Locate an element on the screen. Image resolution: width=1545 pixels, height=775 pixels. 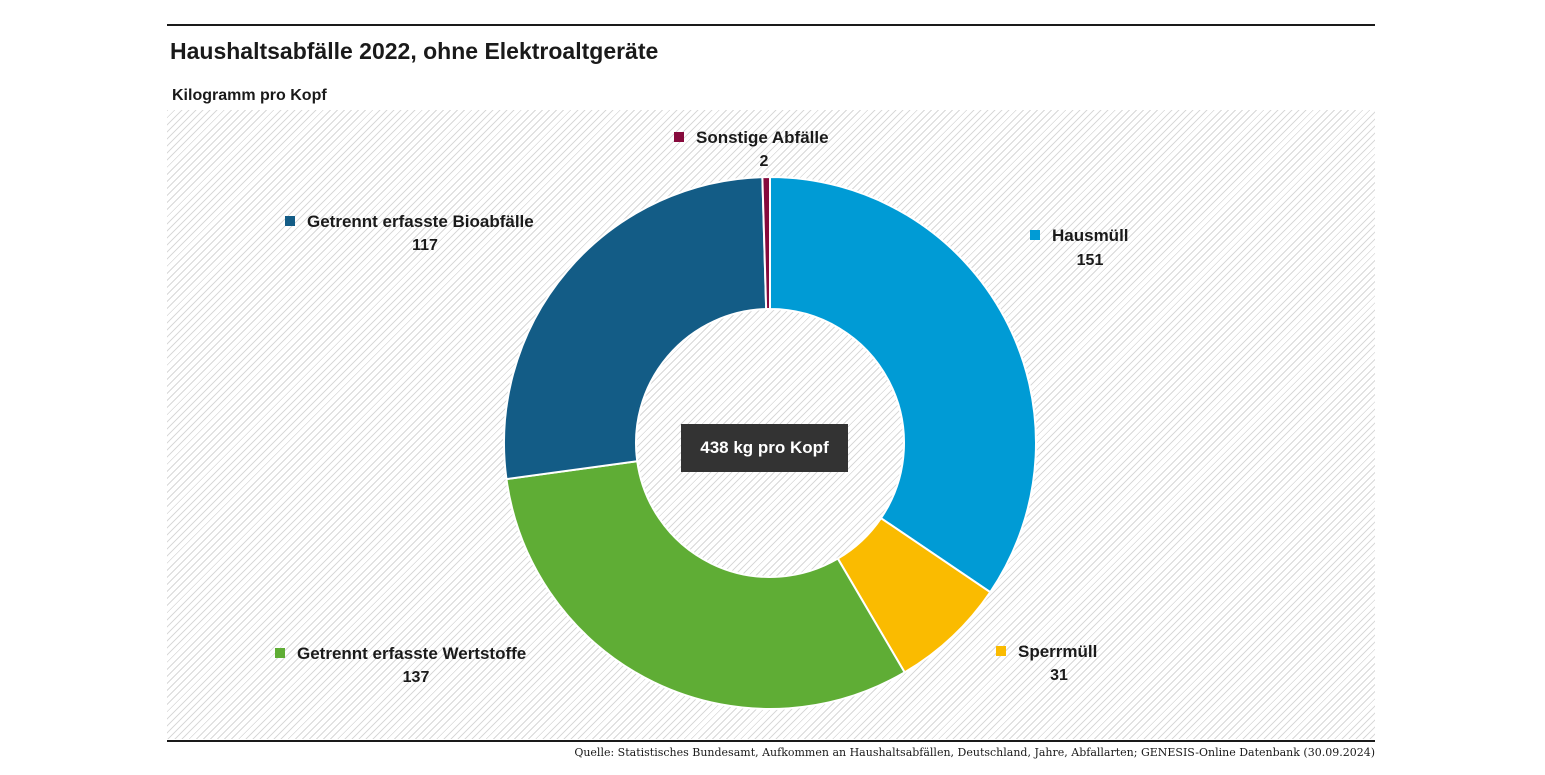
legend-wertstoffe: Getrennt erfasste Wertstoffe is located at coordinates (400, 654).